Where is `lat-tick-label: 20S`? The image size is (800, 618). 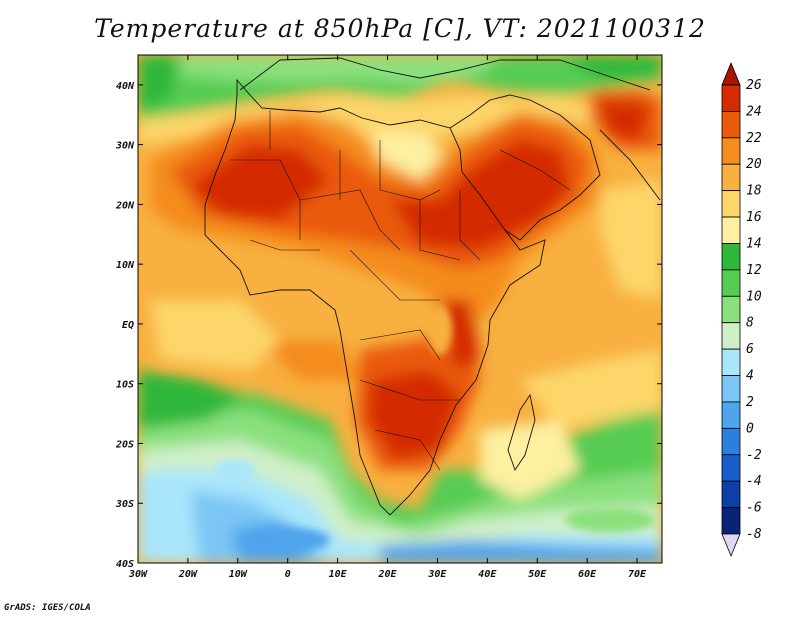 lat-tick-label: 20S is located at coordinates (124, 444).